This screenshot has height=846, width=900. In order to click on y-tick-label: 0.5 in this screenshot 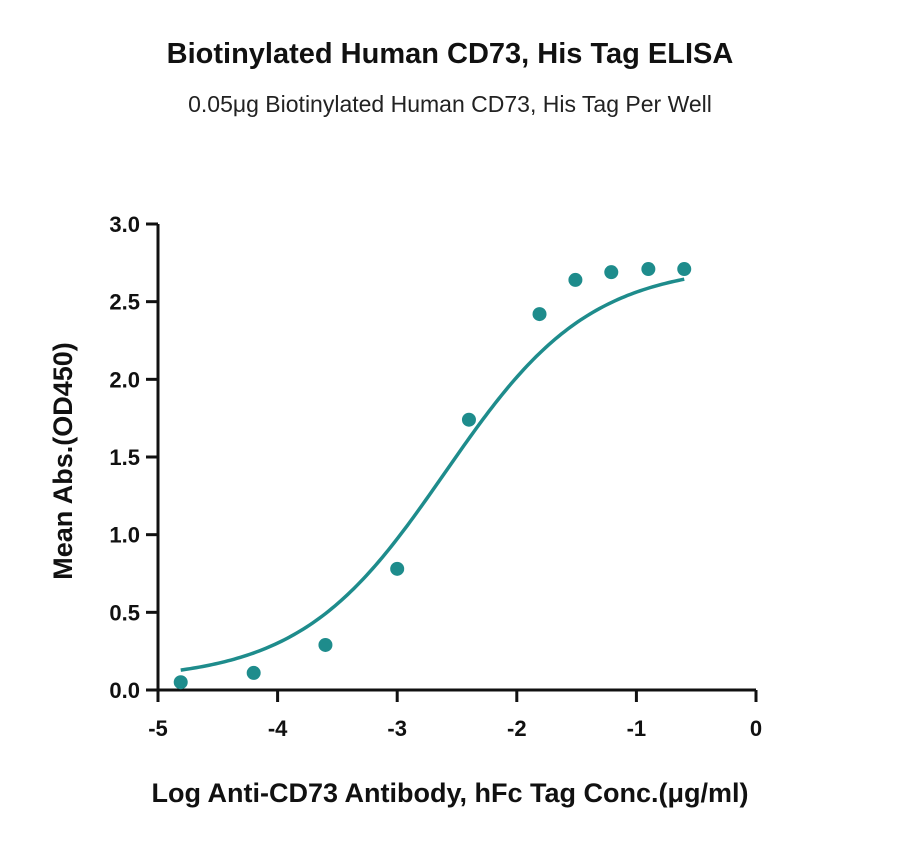, I will do `click(124, 612)`.